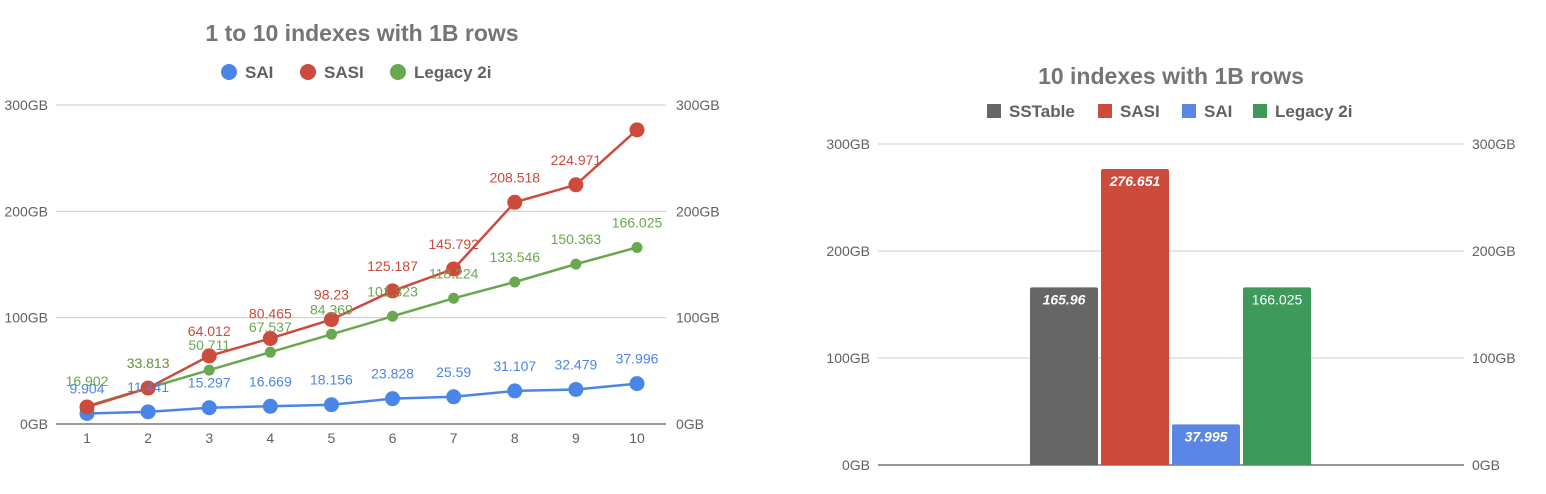  What do you see at coordinates (575, 364) in the screenshot?
I see `data-label-sai: 32.479` at bounding box center [575, 364].